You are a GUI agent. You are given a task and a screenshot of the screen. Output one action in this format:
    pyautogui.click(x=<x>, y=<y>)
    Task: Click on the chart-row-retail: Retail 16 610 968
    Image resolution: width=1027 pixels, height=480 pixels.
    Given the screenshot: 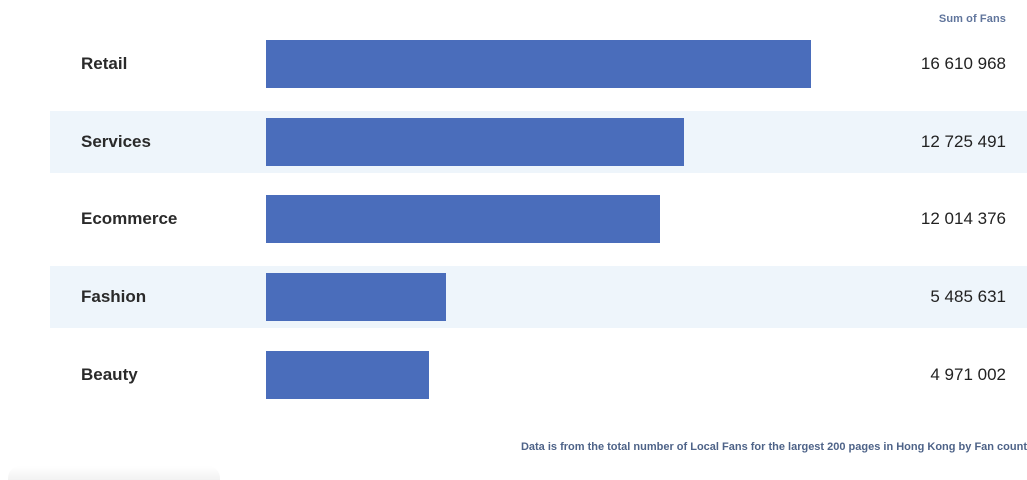 What is the action you would take?
    pyautogui.click(x=538, y=64)
    